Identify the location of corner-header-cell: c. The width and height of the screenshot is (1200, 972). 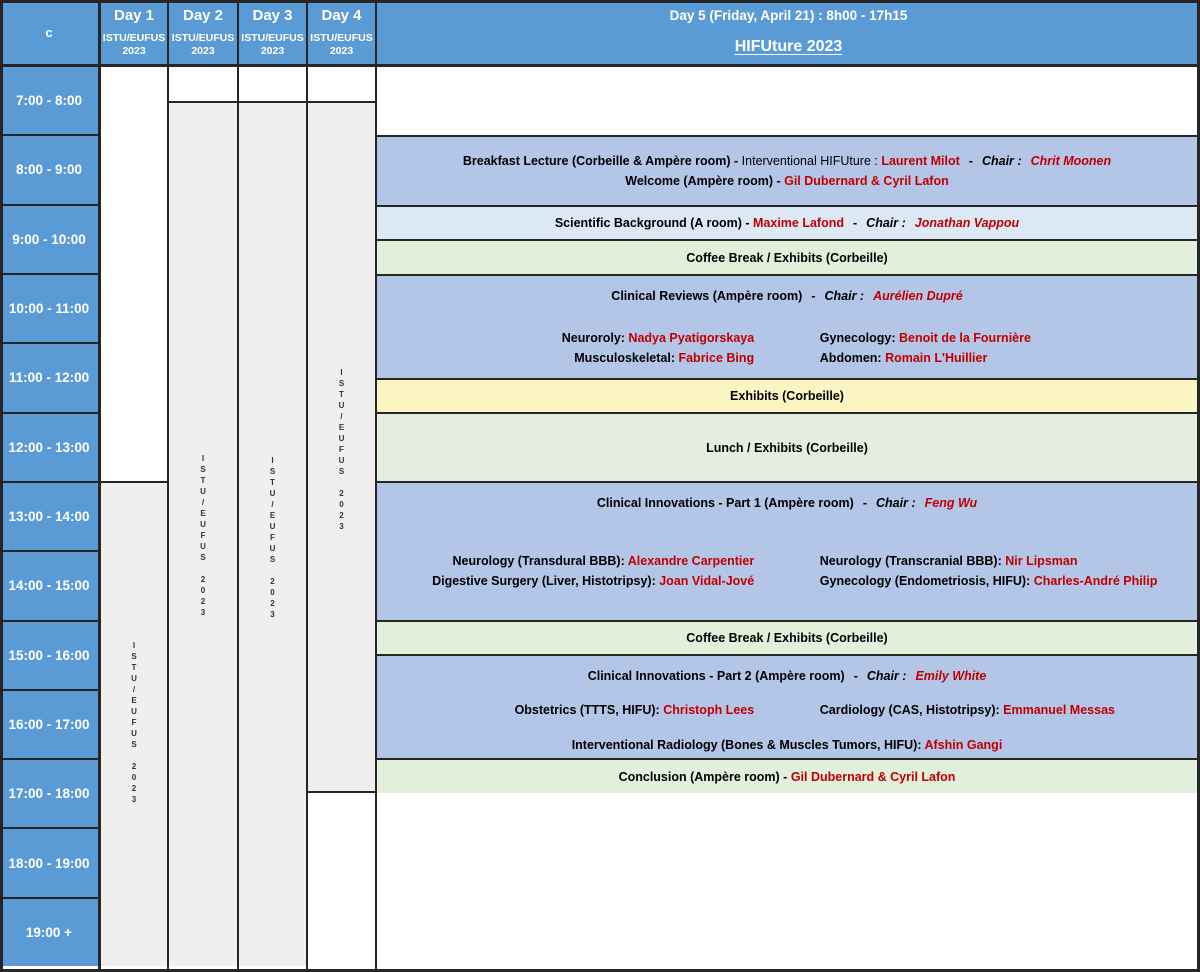
(49, 32).